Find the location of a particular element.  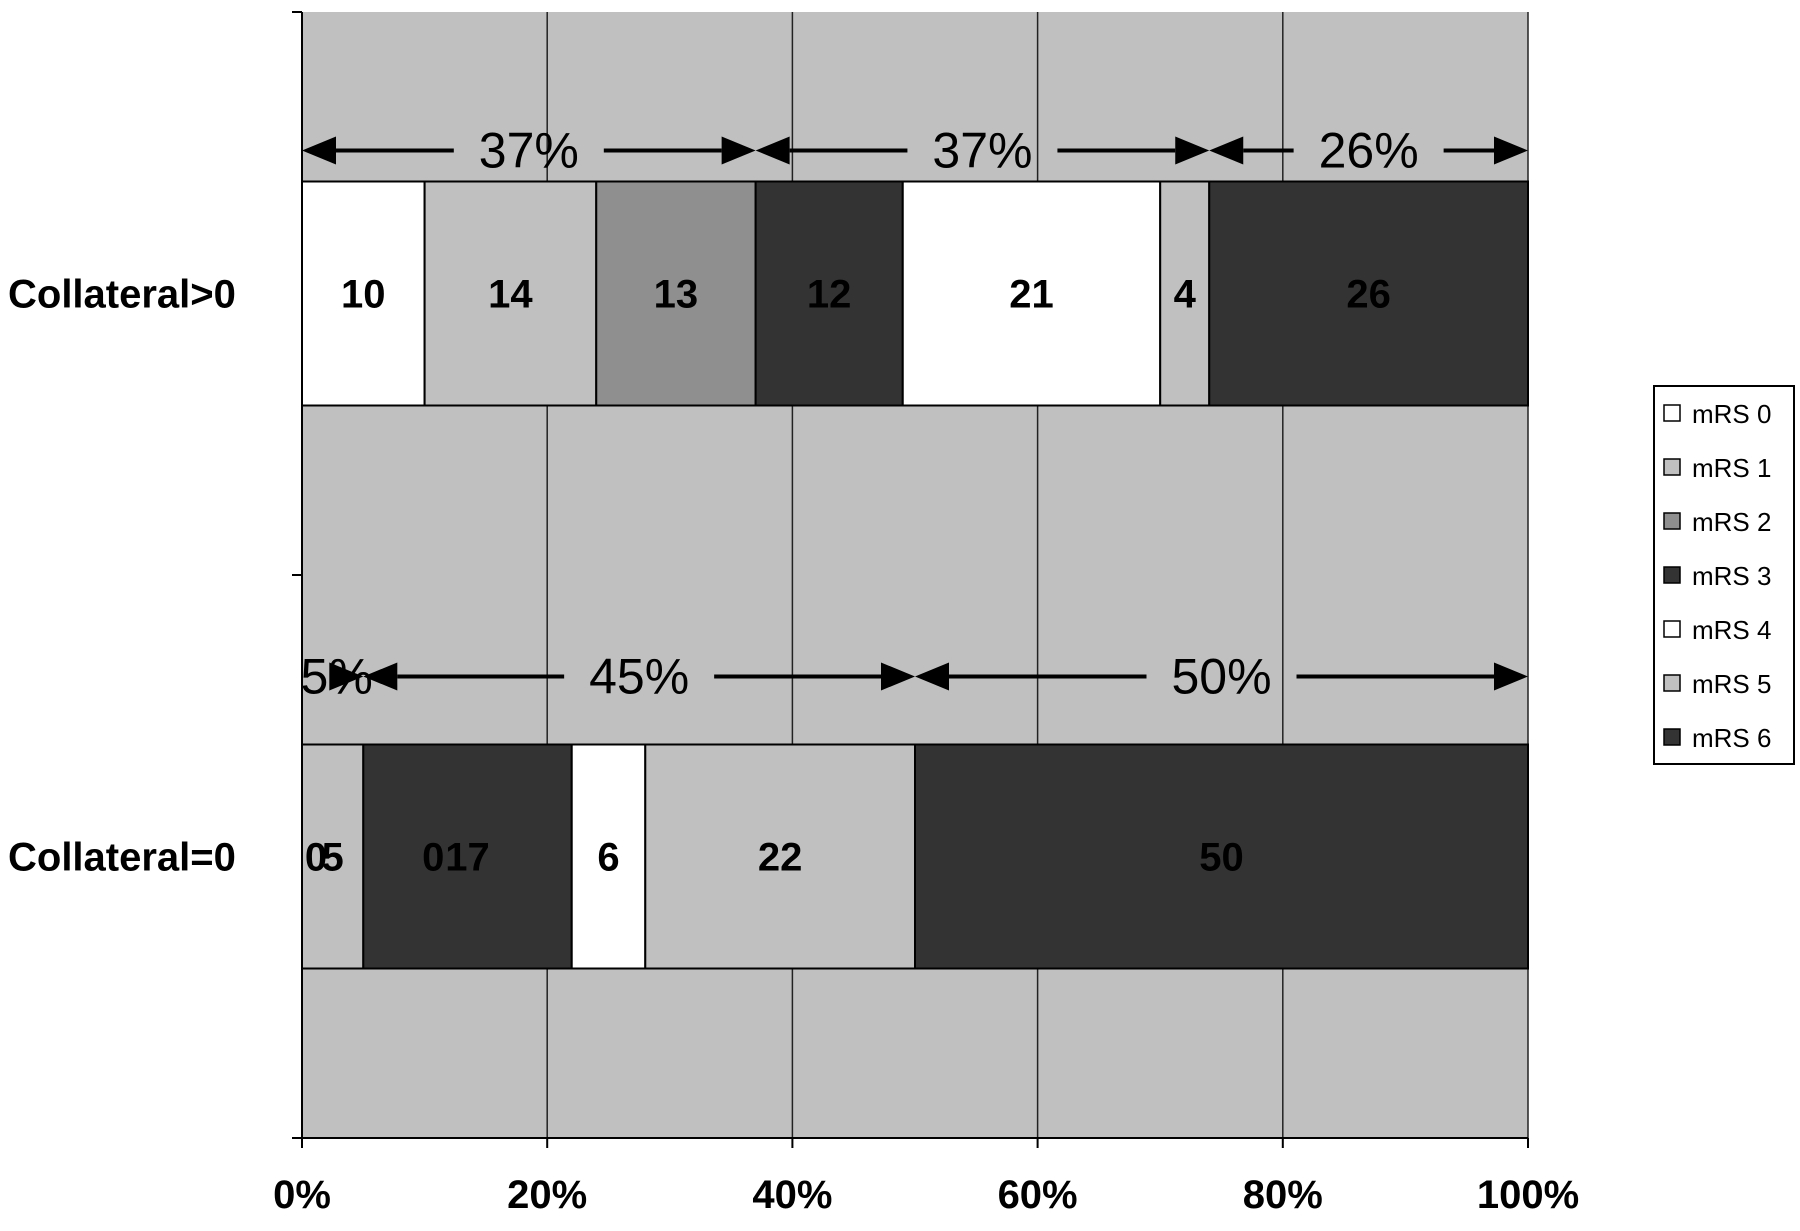

legend-label: mRS 4 is located at coordinates (1731, 630).